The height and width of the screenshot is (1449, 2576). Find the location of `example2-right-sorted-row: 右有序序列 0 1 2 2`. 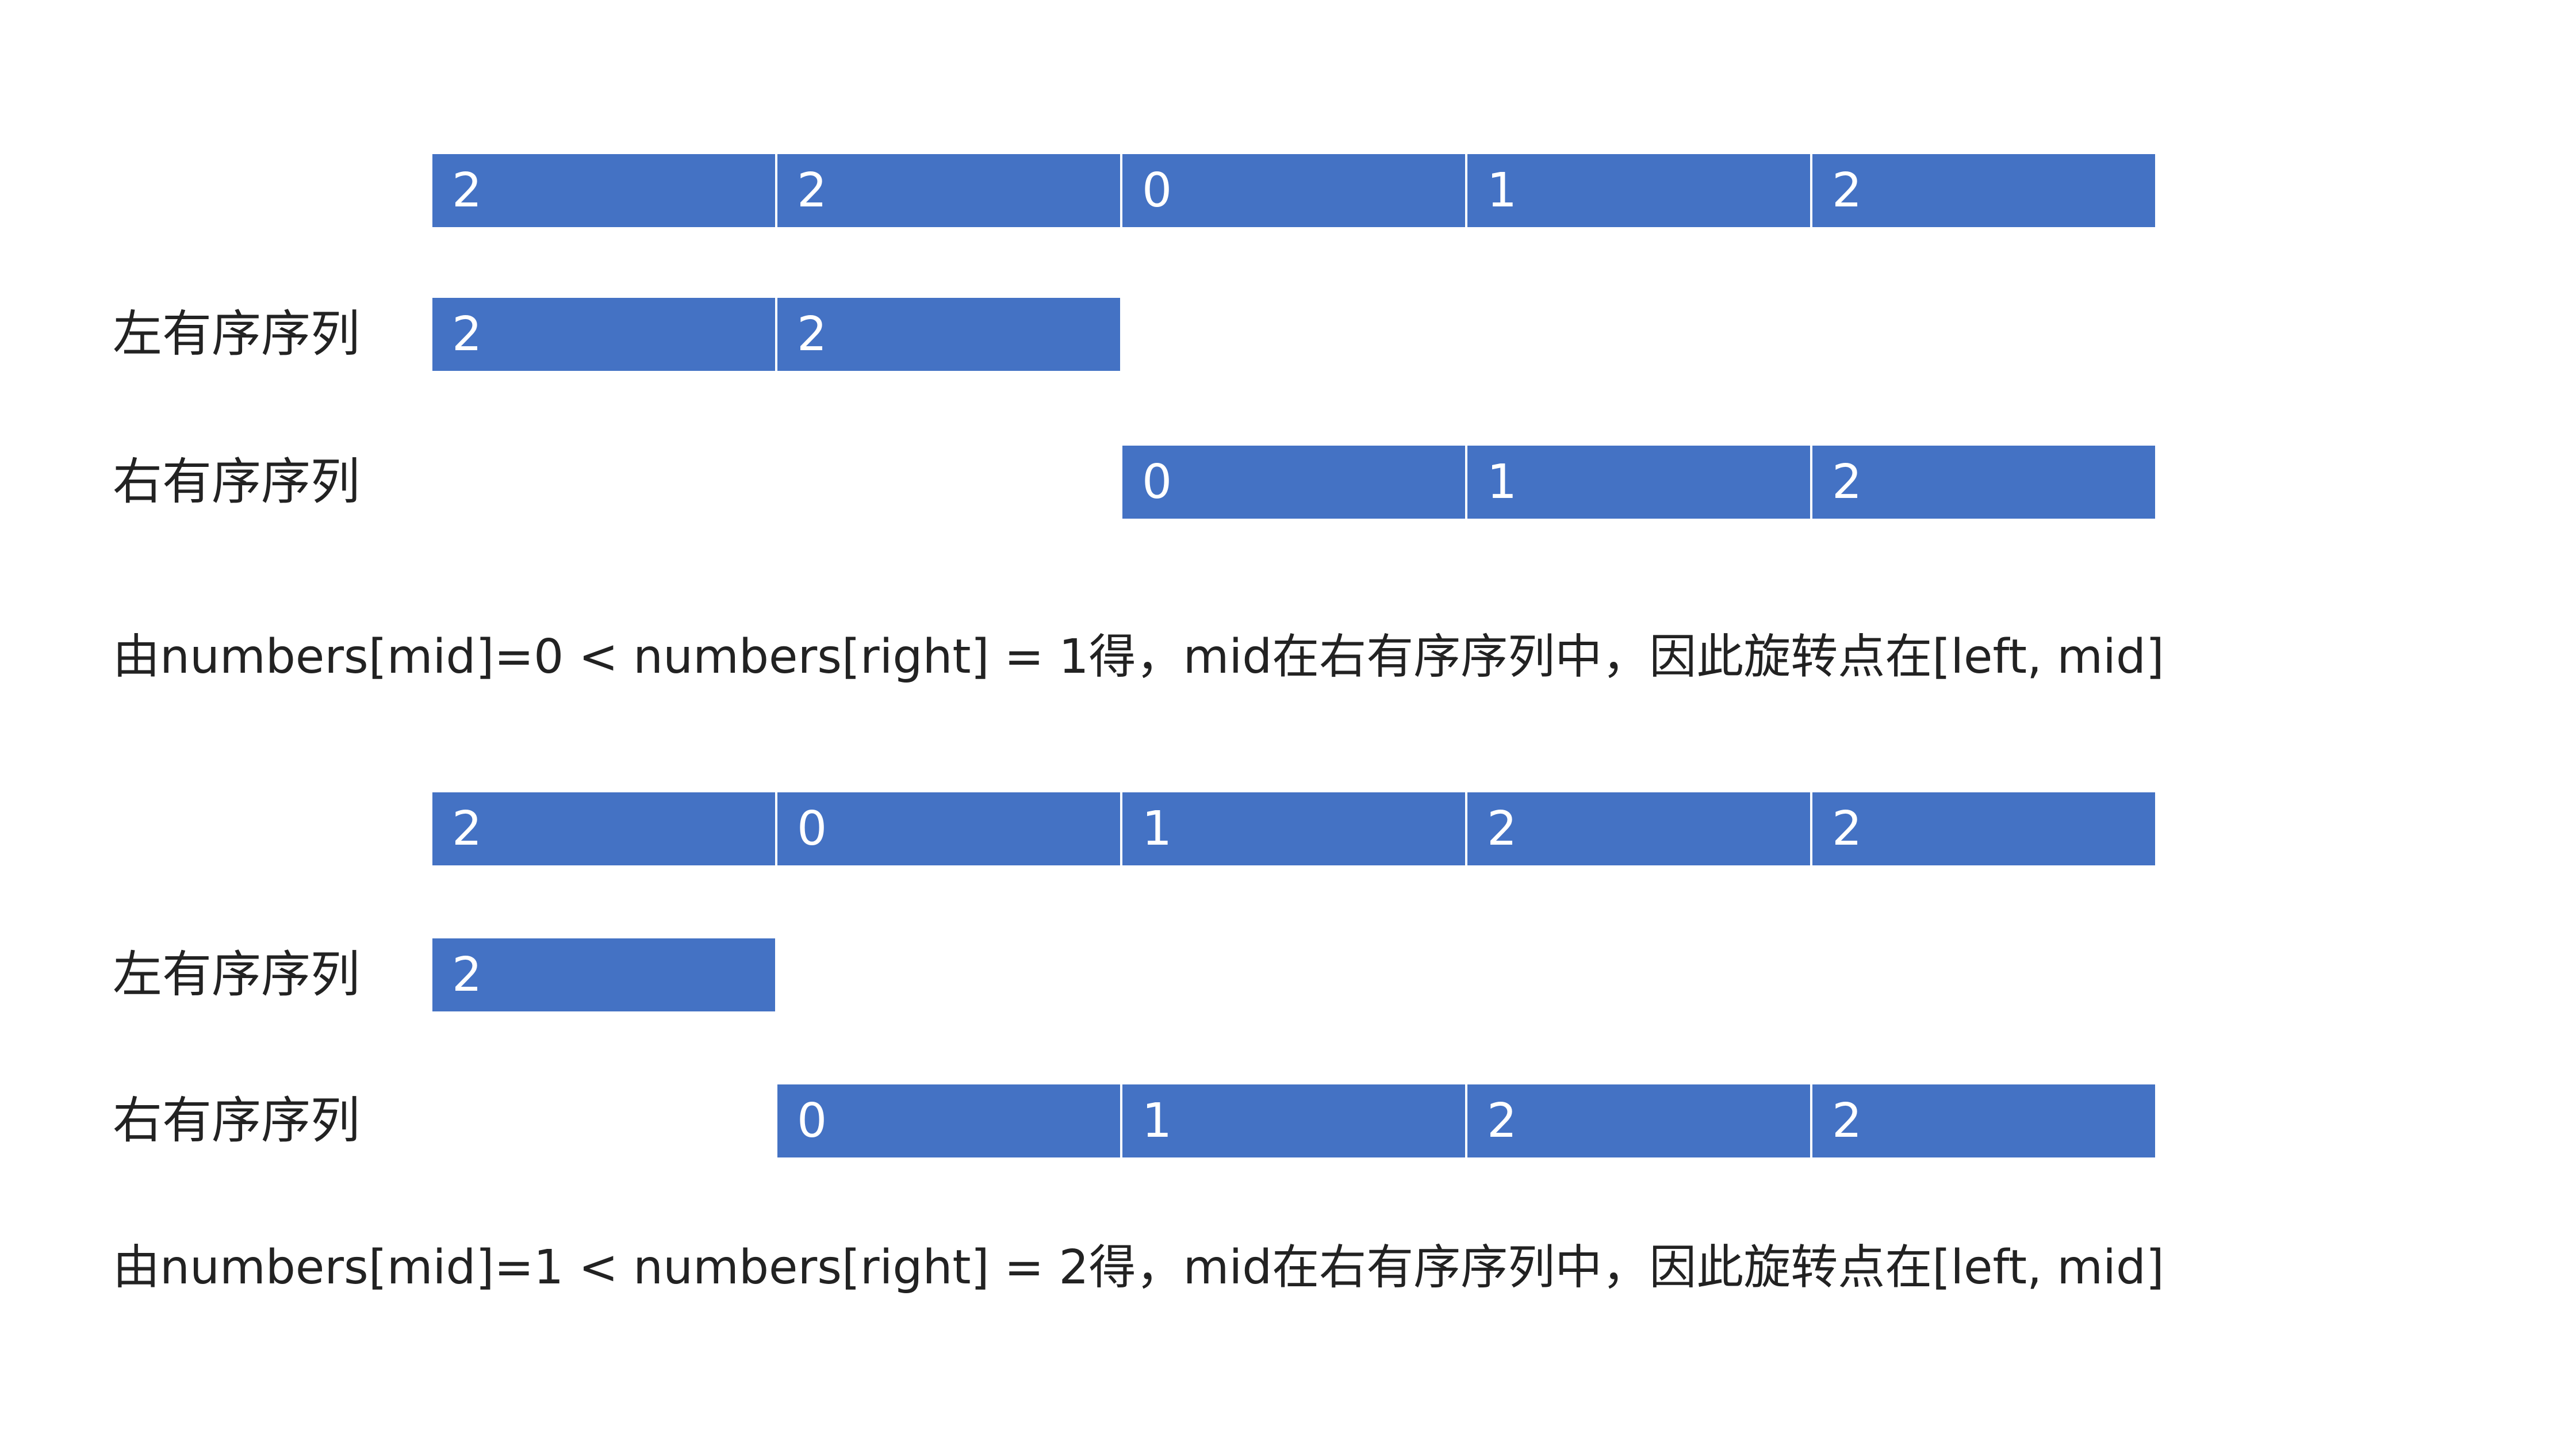

example2-right-sorted-row: 右有序序列 0 1 2 2 is located at coordinates (1288, 1120).